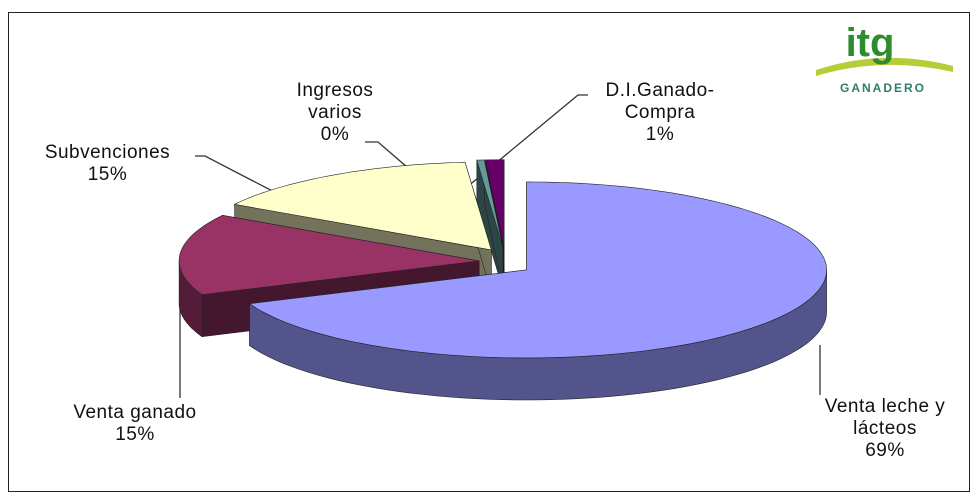  I want to click on slice-label: Venta leche y lácteos 69%, so click(885, 429).